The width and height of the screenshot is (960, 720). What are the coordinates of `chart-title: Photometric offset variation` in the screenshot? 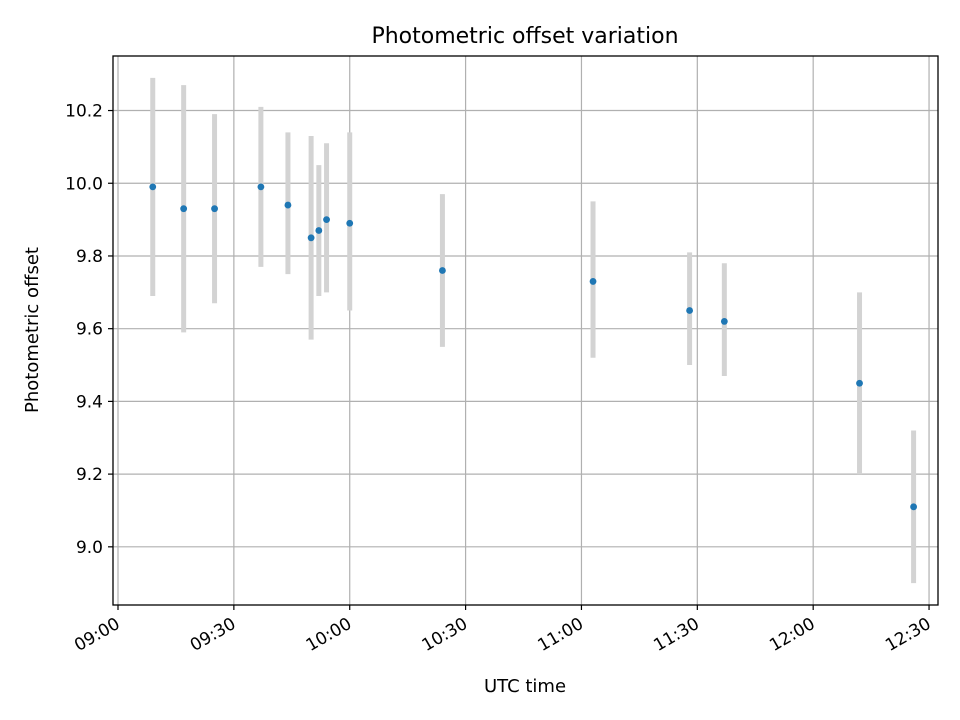 It's located at (524, 36).